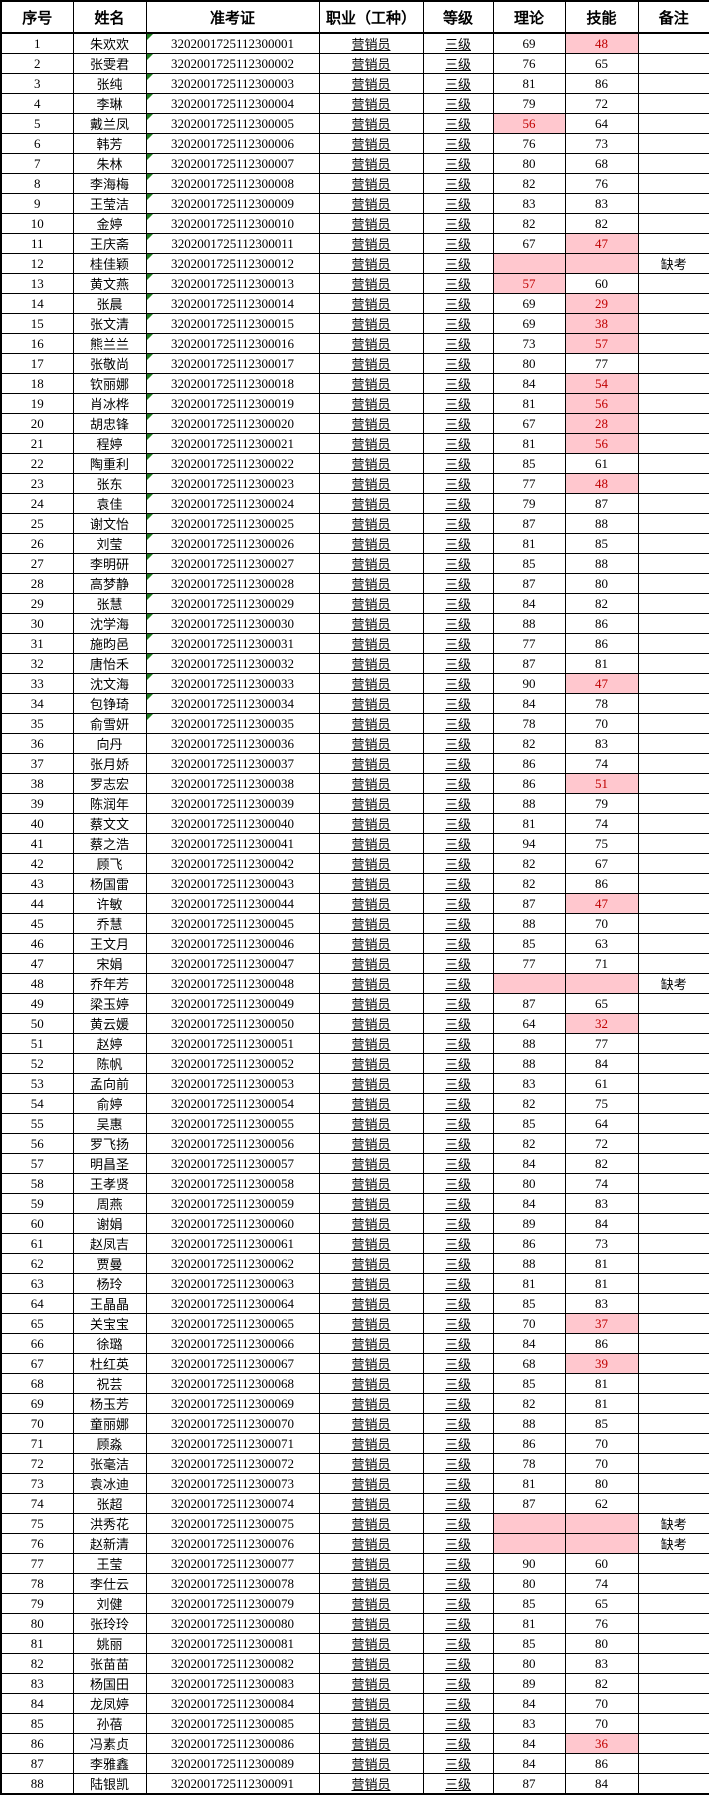  What do you see at coordinates (601, 703) in the screenshot?
I see `cell-skill-score: 78` at bounding box center [601, 703].